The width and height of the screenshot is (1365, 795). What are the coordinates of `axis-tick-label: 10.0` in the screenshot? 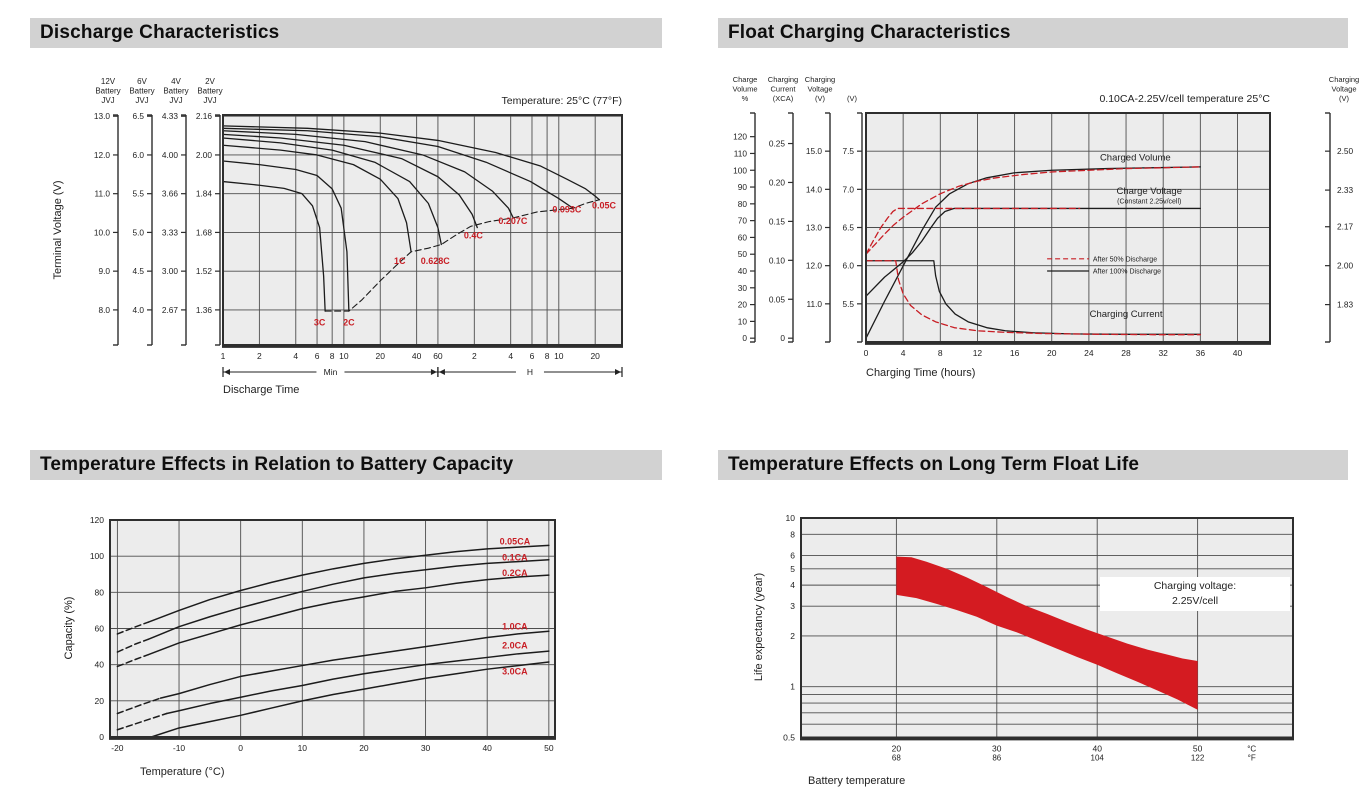 It's located at (102, 232).